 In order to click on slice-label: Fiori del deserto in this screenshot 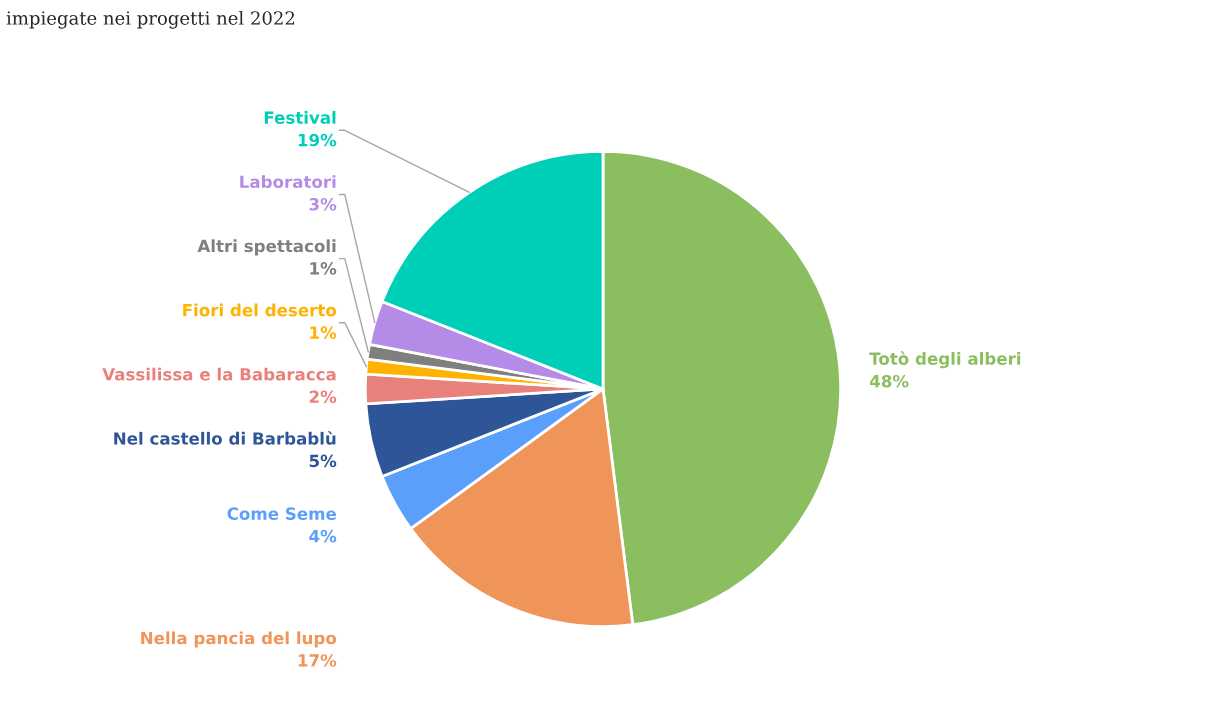, I will do `click(260, 310)`.